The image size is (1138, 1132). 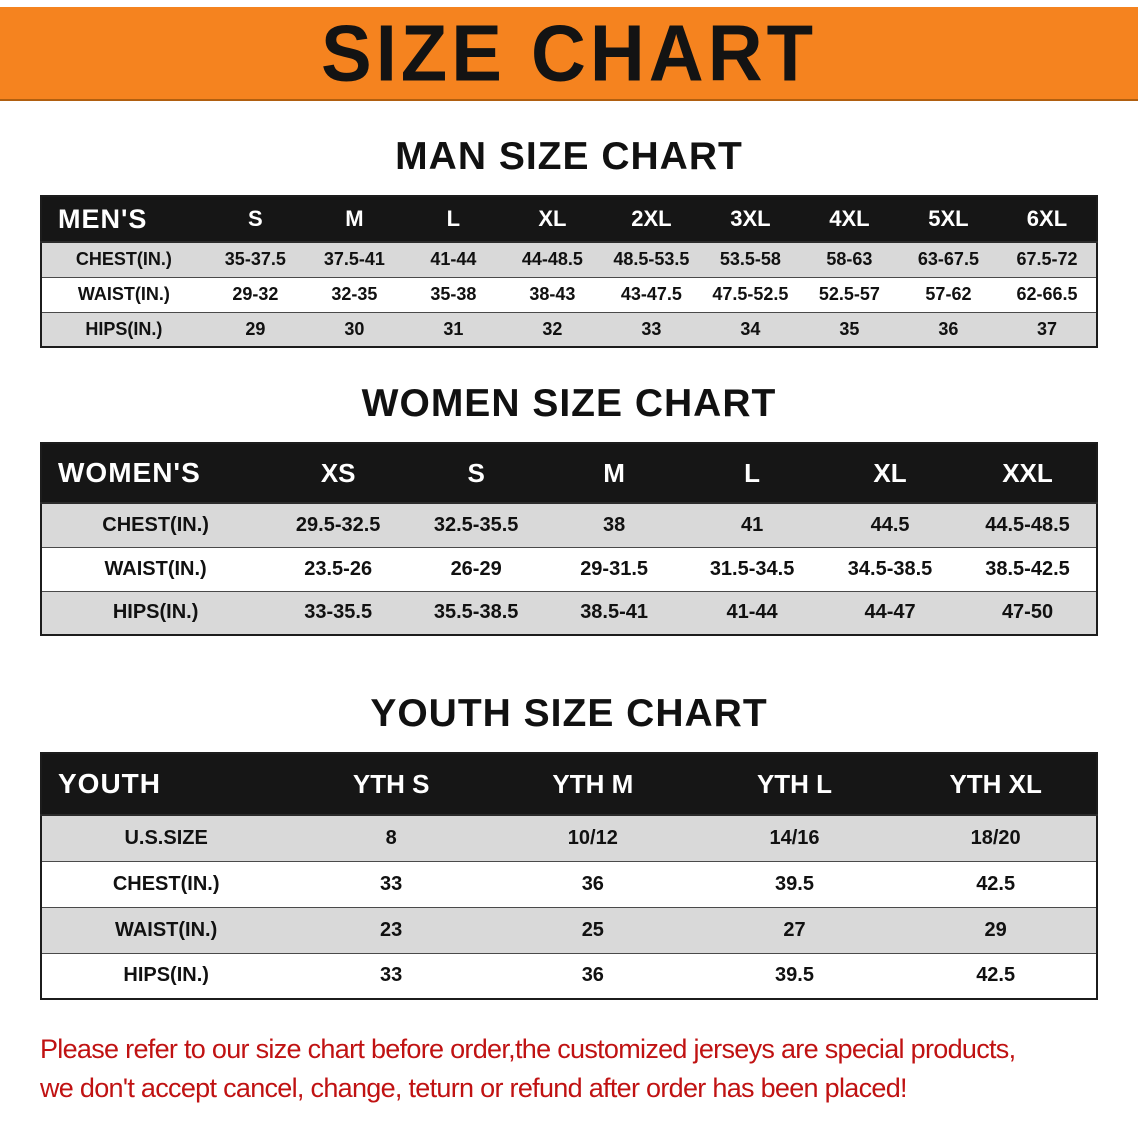 I want to click on table-cell: 44-48.5, so click(x=552, y=259).